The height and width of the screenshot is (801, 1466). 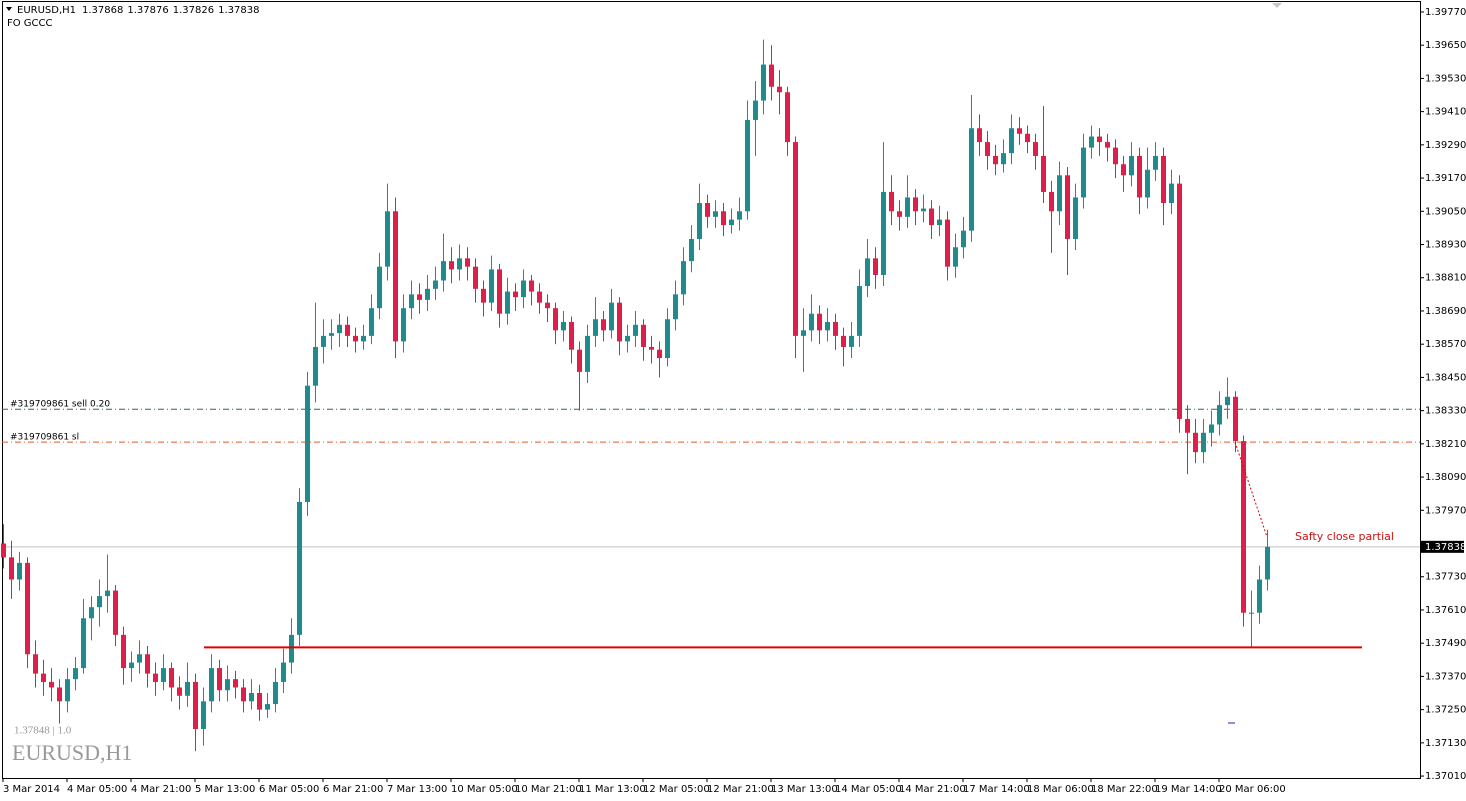 What do you see at coordinates (30, 23) in the screenshot?
I see `indicator-name: FO GCCC` at bounding box center [30, 23].